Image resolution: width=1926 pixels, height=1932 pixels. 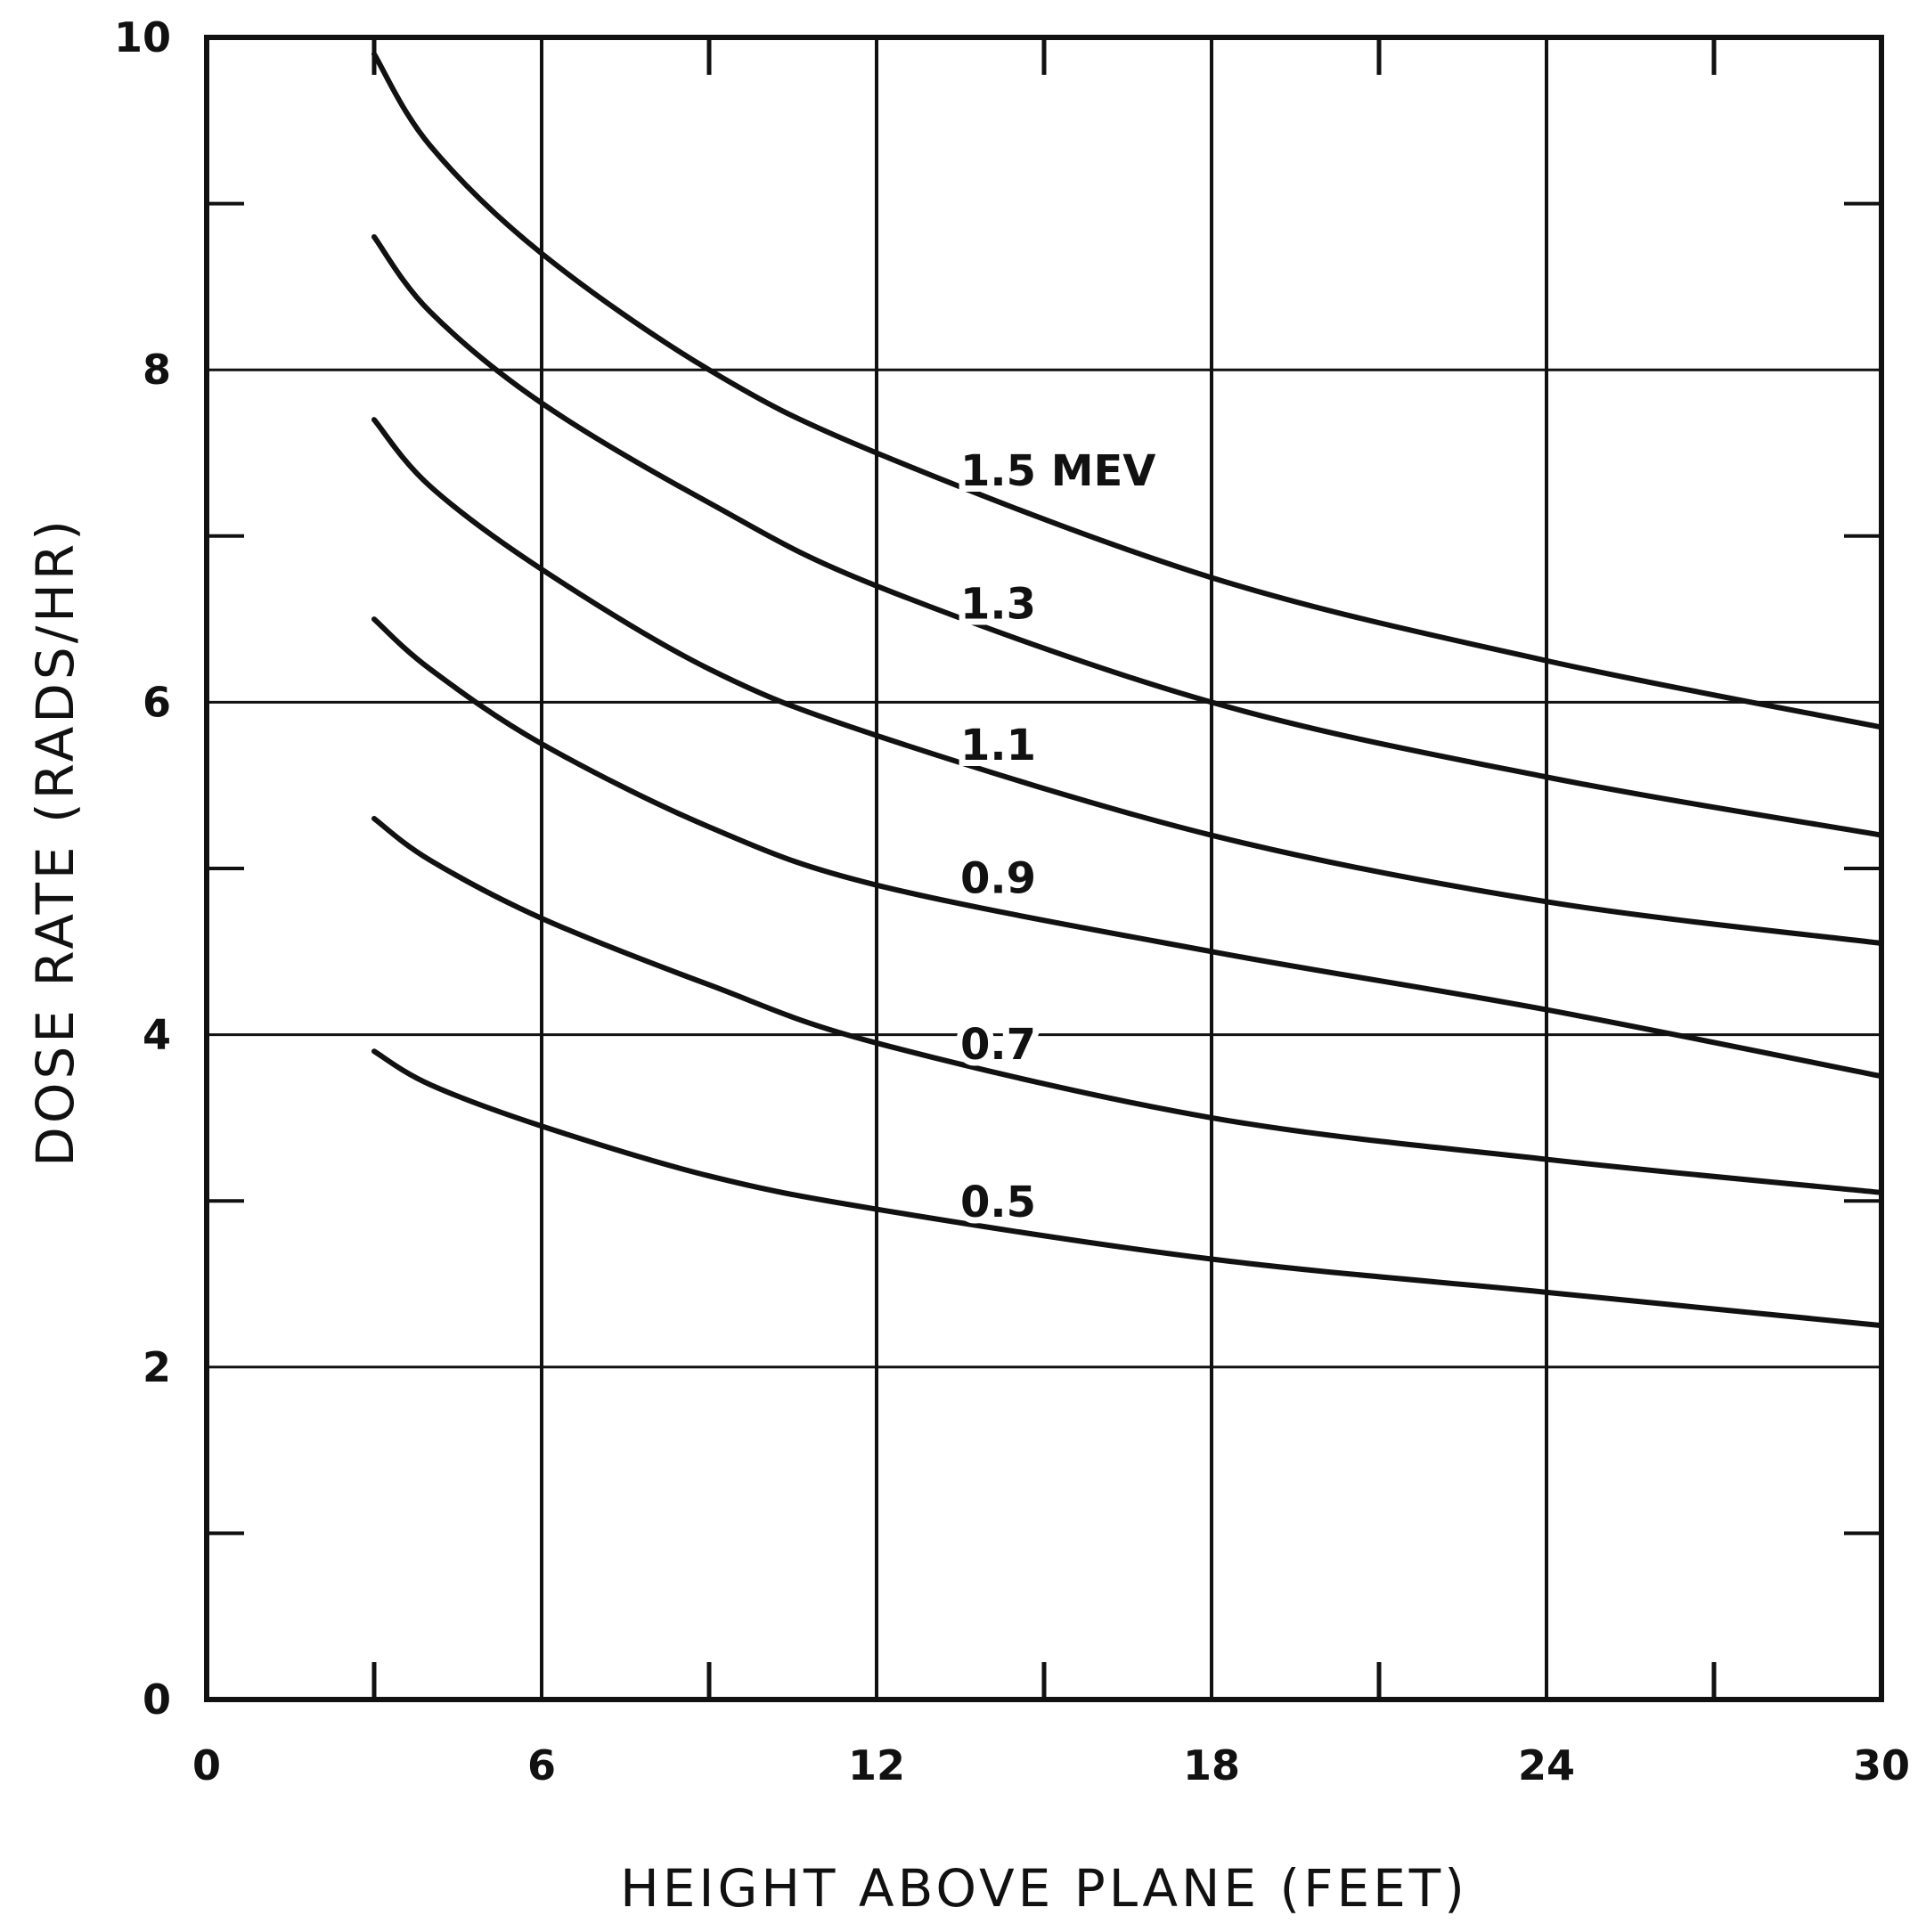 What do you see at coordinates (1882, 1765) in the screenshot?
I see `x-tick-label: 30` at bounding box center [1882, 1765].